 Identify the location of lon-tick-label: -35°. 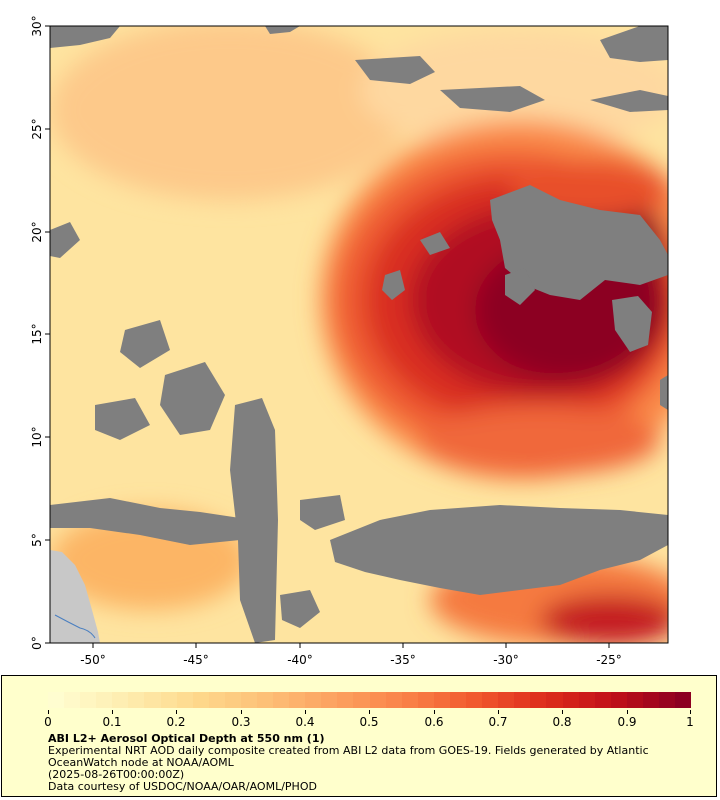
(403, 660).